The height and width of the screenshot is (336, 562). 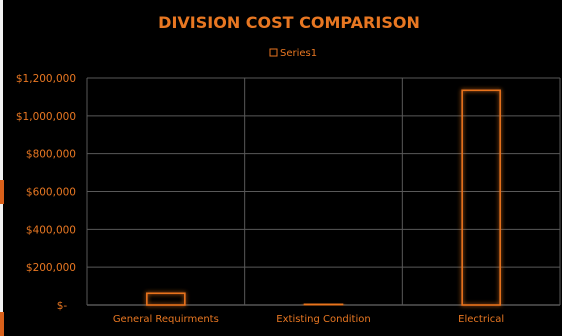 What do you see at coordinates (323, 319) in the screenshot?
I see `x-tick-label: Extisting Condition` at bounding box center [323, 319].